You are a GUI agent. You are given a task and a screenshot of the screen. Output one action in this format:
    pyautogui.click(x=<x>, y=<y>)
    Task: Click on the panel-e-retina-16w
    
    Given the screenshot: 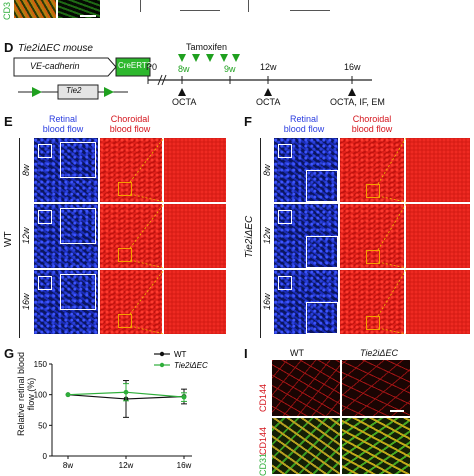 What is the action you would take?
    pyautogui.click(x=66, y=302)
    